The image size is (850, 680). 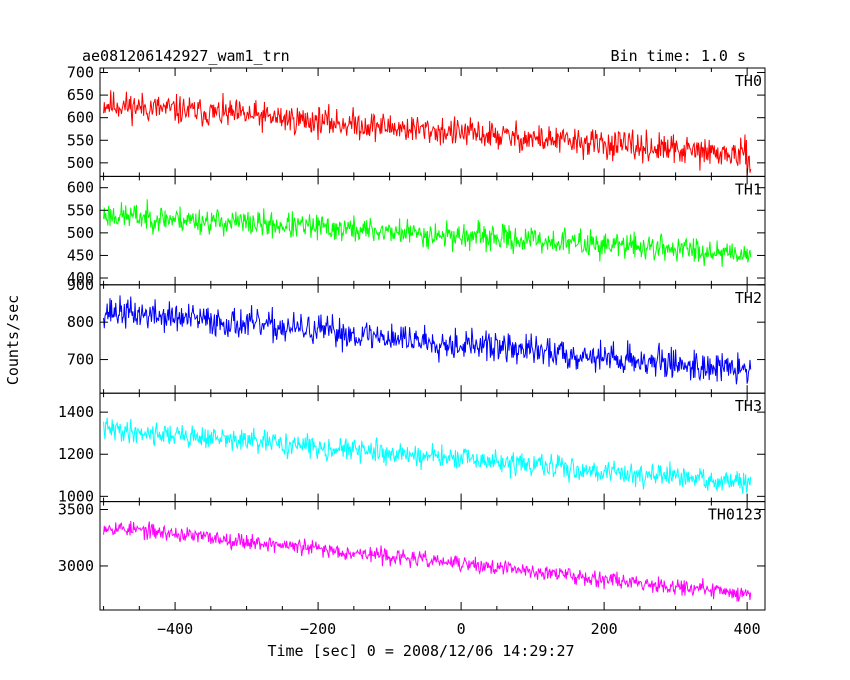 What do you see at coordinates (80, 95) in the screenshot?
I see `y-tick-label: 650` at bounding box center [80, 95].